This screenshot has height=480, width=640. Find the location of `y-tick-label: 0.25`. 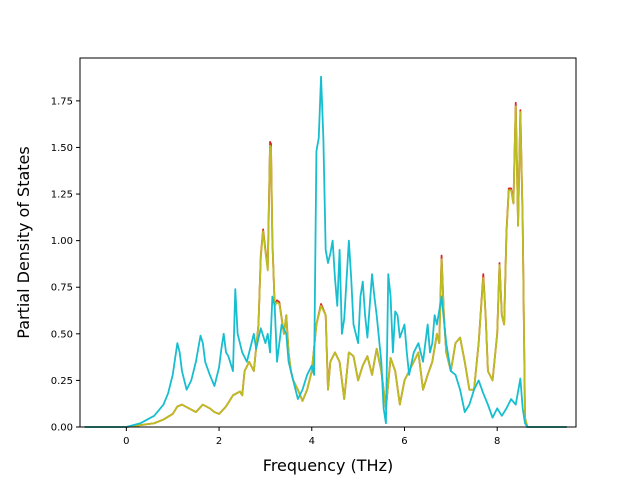

y-tick-label: 0.25 is located at coordinates (62, 381).